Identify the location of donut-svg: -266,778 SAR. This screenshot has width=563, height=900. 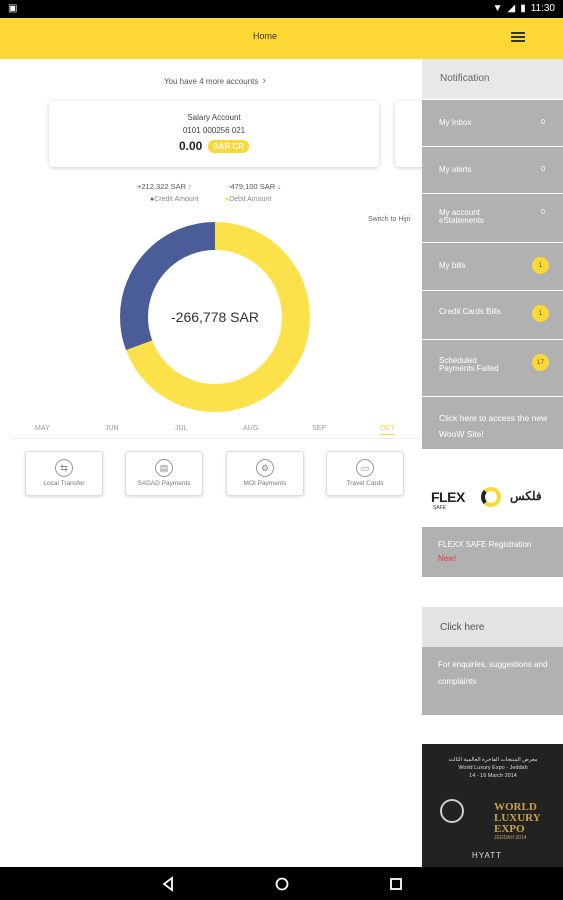
(215, 317).